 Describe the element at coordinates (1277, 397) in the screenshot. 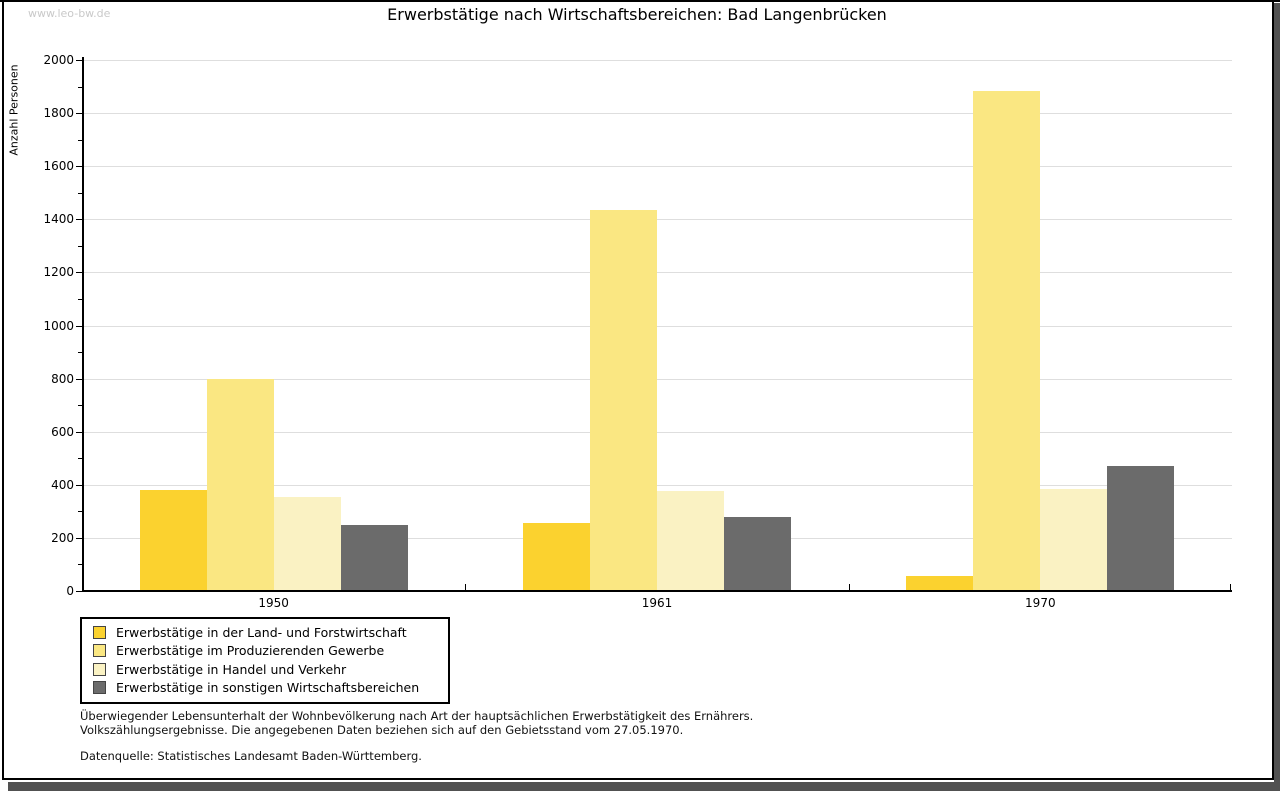

I see `frame-shadow-right` at that location.